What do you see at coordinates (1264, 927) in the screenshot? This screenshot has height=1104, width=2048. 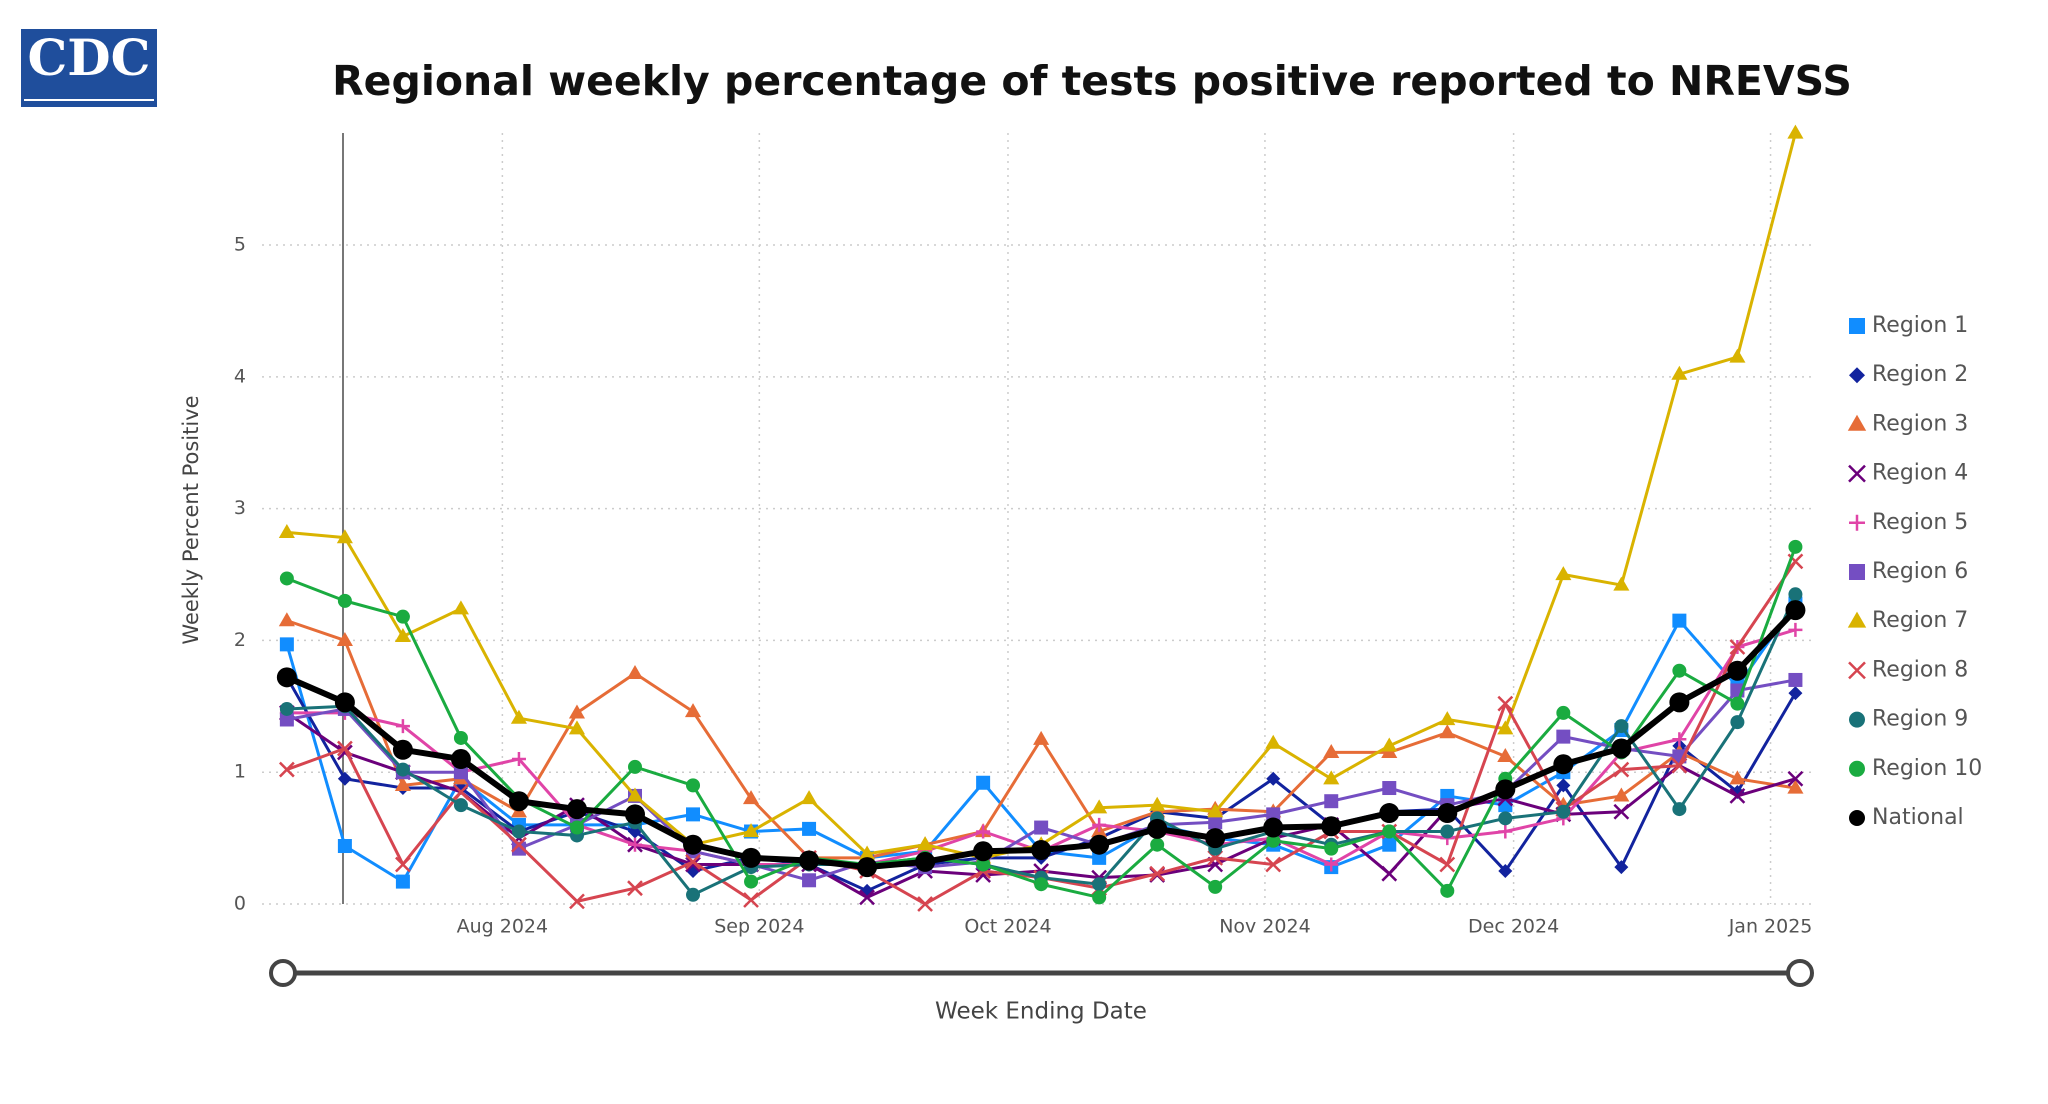 I see `x-tick-label: Nov 2024` at bounding box center [1264, 927].